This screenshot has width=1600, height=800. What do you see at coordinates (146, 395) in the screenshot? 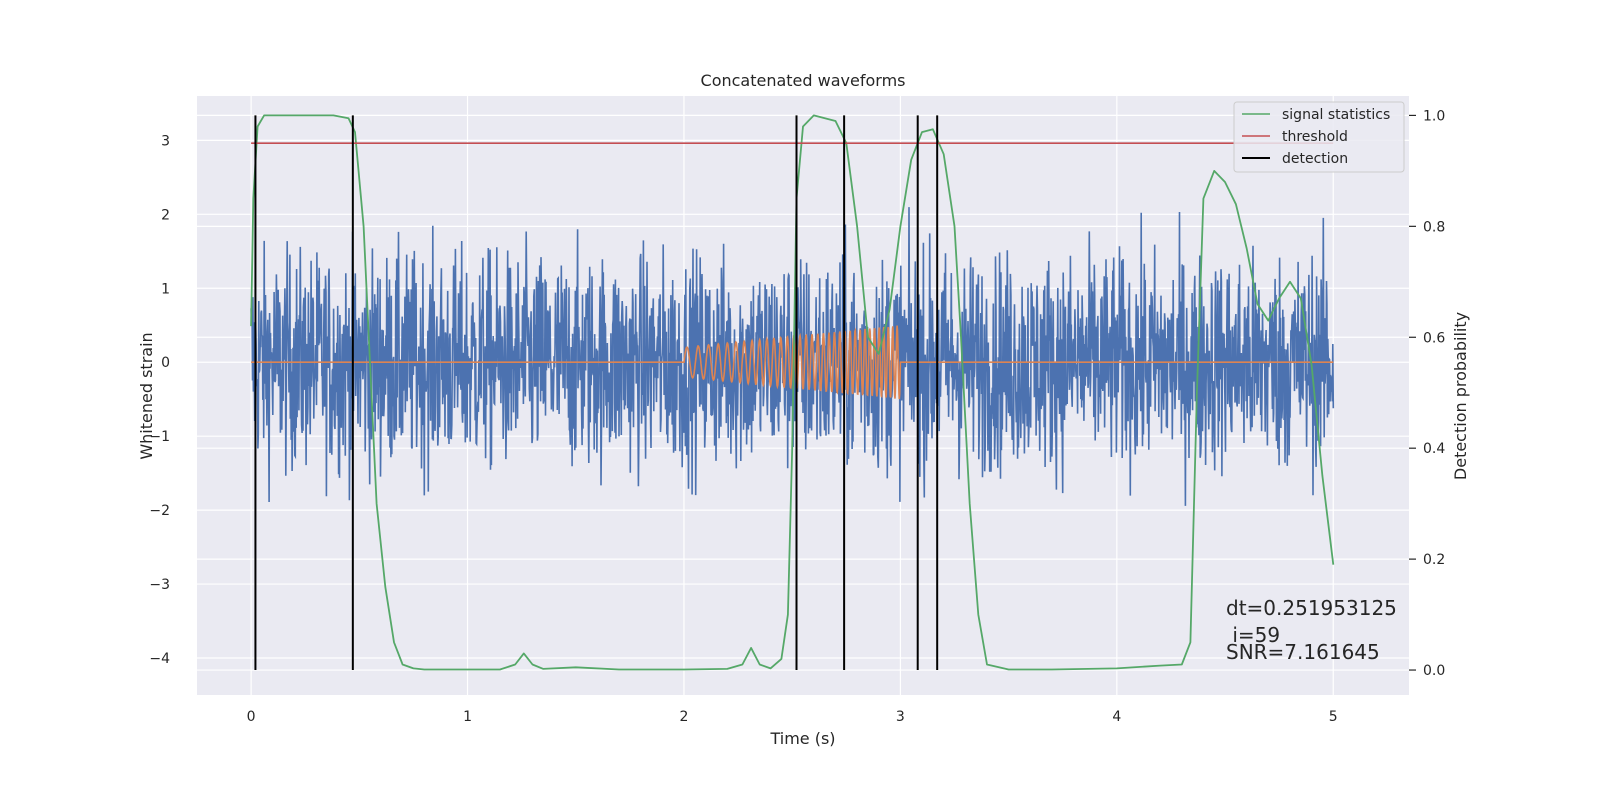
I see `y-axis-label: Whitened strain` at bounding box center [146, 395].